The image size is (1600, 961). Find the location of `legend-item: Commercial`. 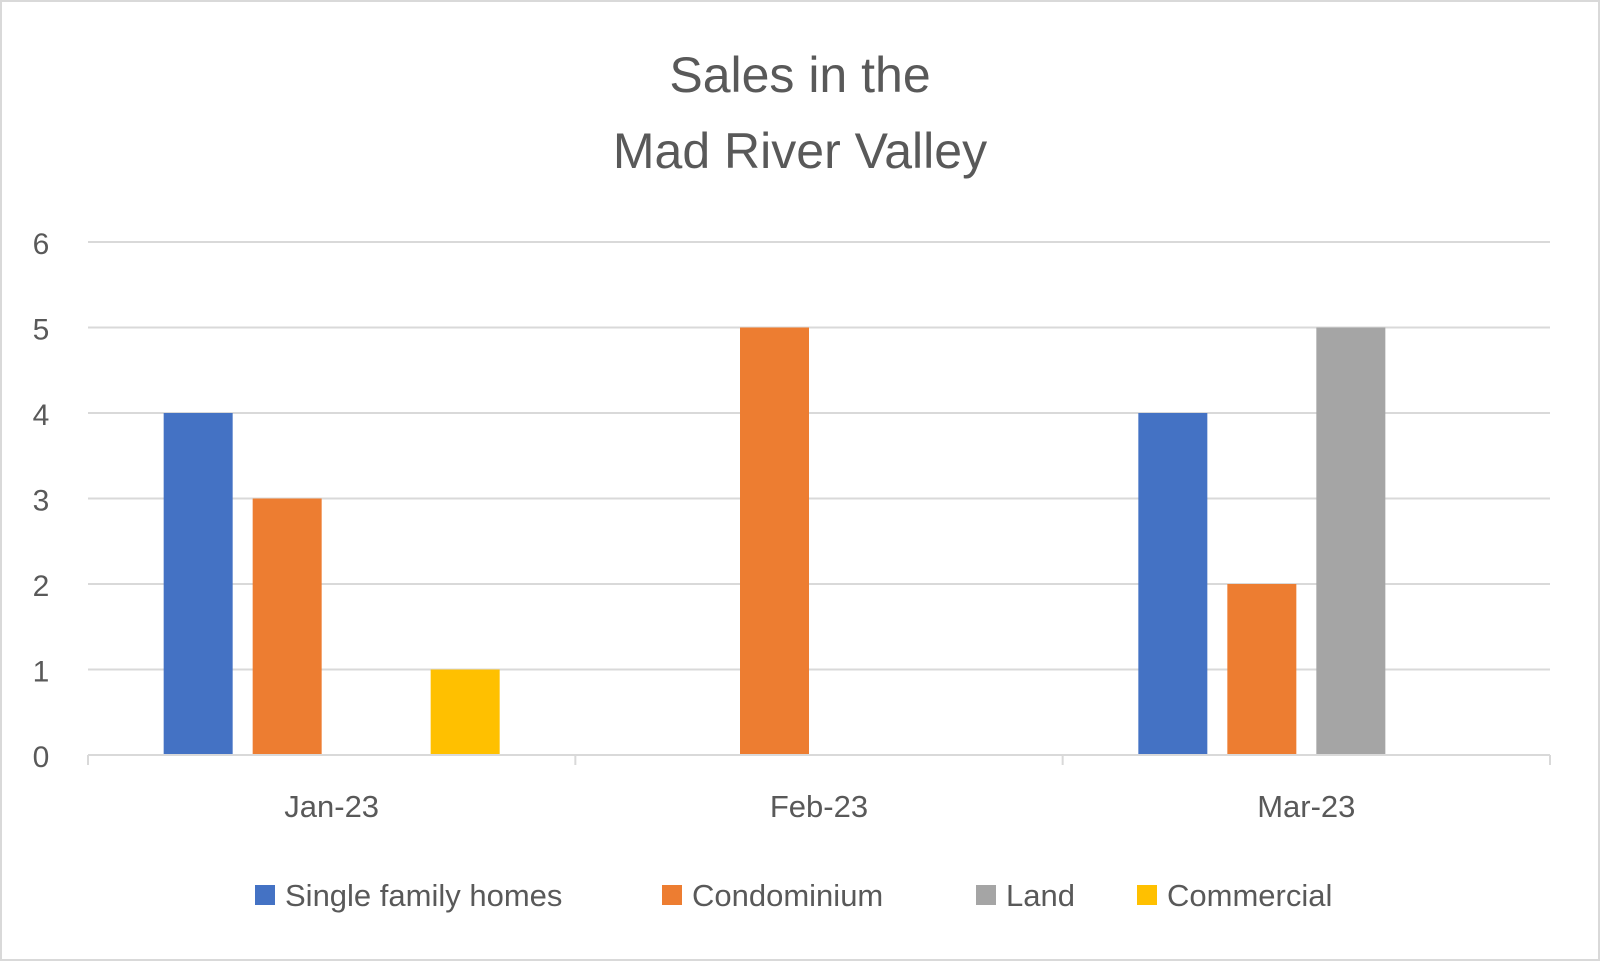

legend-item: Commercial is located at coordinates (1234, 895).